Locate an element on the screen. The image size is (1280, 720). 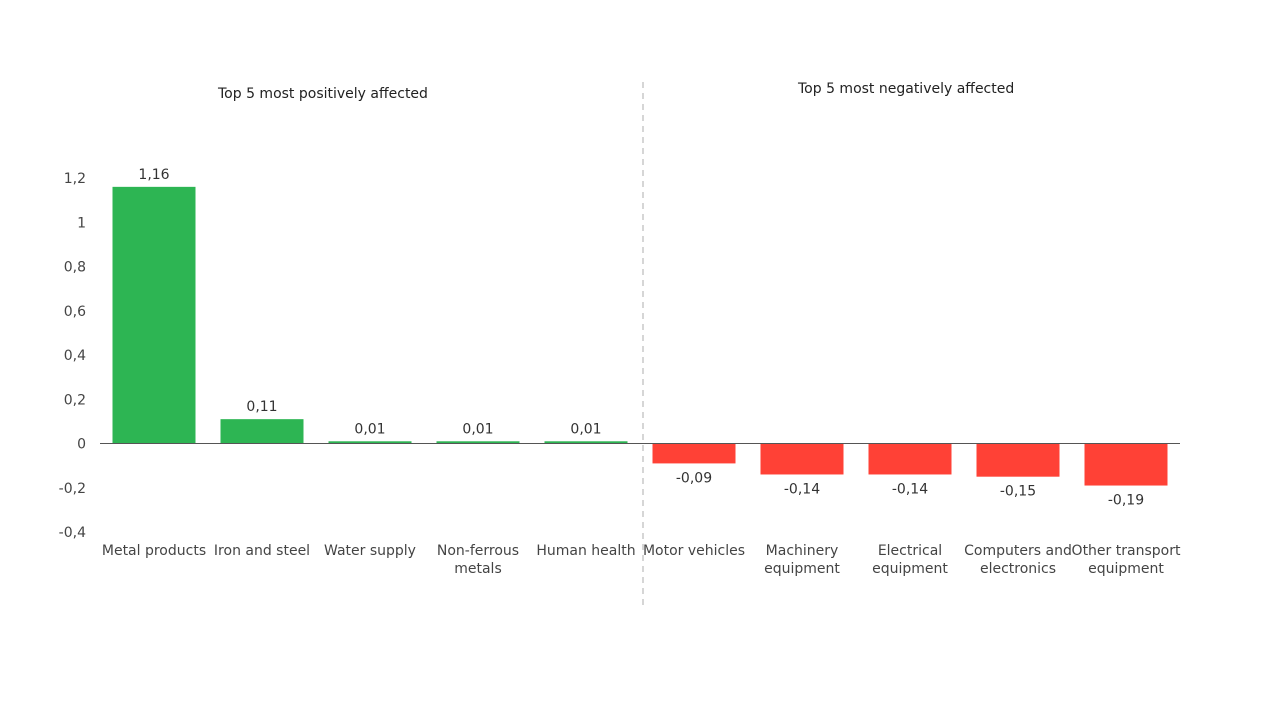
category-label: Iron and steel is located at coordinates (262, 551).